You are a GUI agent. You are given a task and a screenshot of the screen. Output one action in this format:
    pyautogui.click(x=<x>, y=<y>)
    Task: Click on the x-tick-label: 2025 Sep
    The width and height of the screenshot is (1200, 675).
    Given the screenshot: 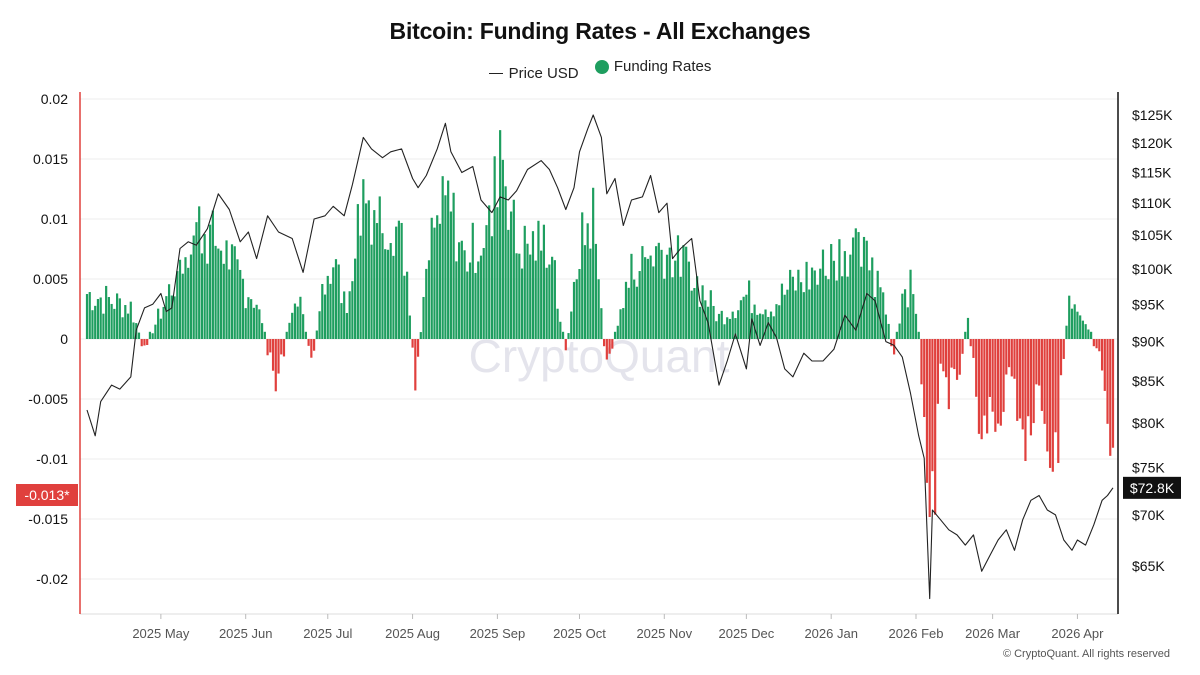 What is the action you would take?
    pyautogui.click(x=498, y=633)
    